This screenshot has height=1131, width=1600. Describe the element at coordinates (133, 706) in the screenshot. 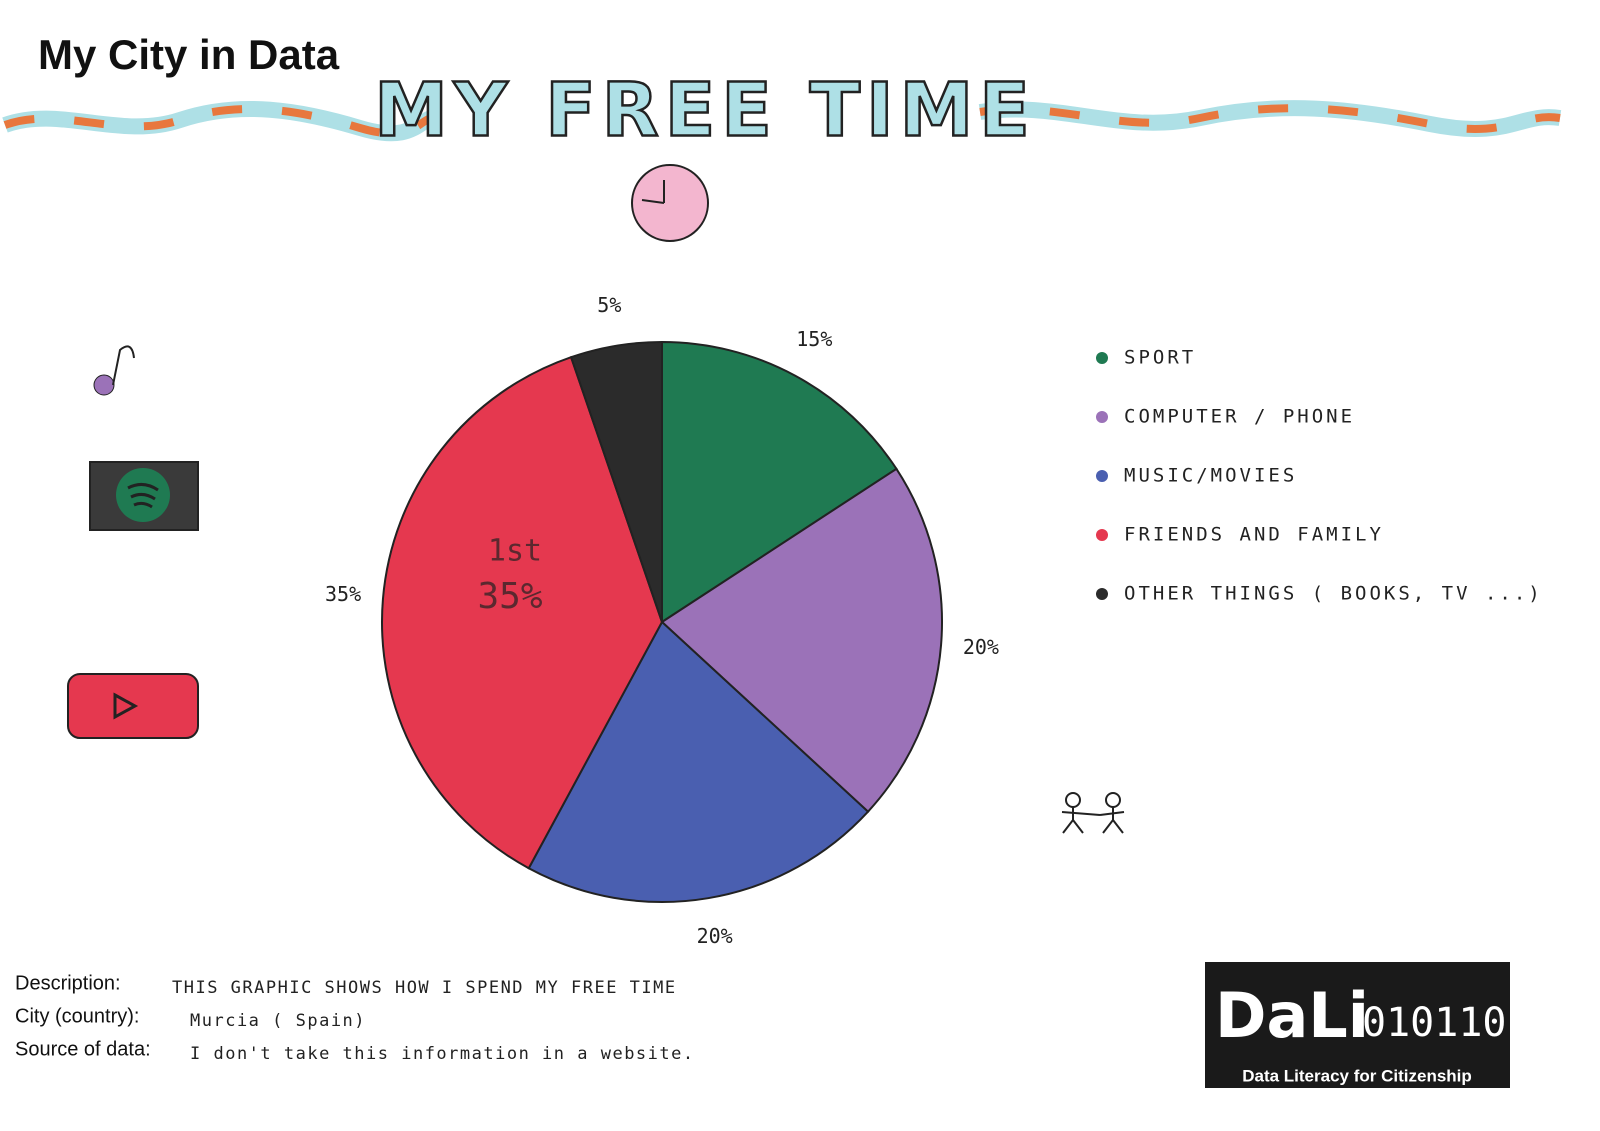

I see `youtube-icon` at that location.